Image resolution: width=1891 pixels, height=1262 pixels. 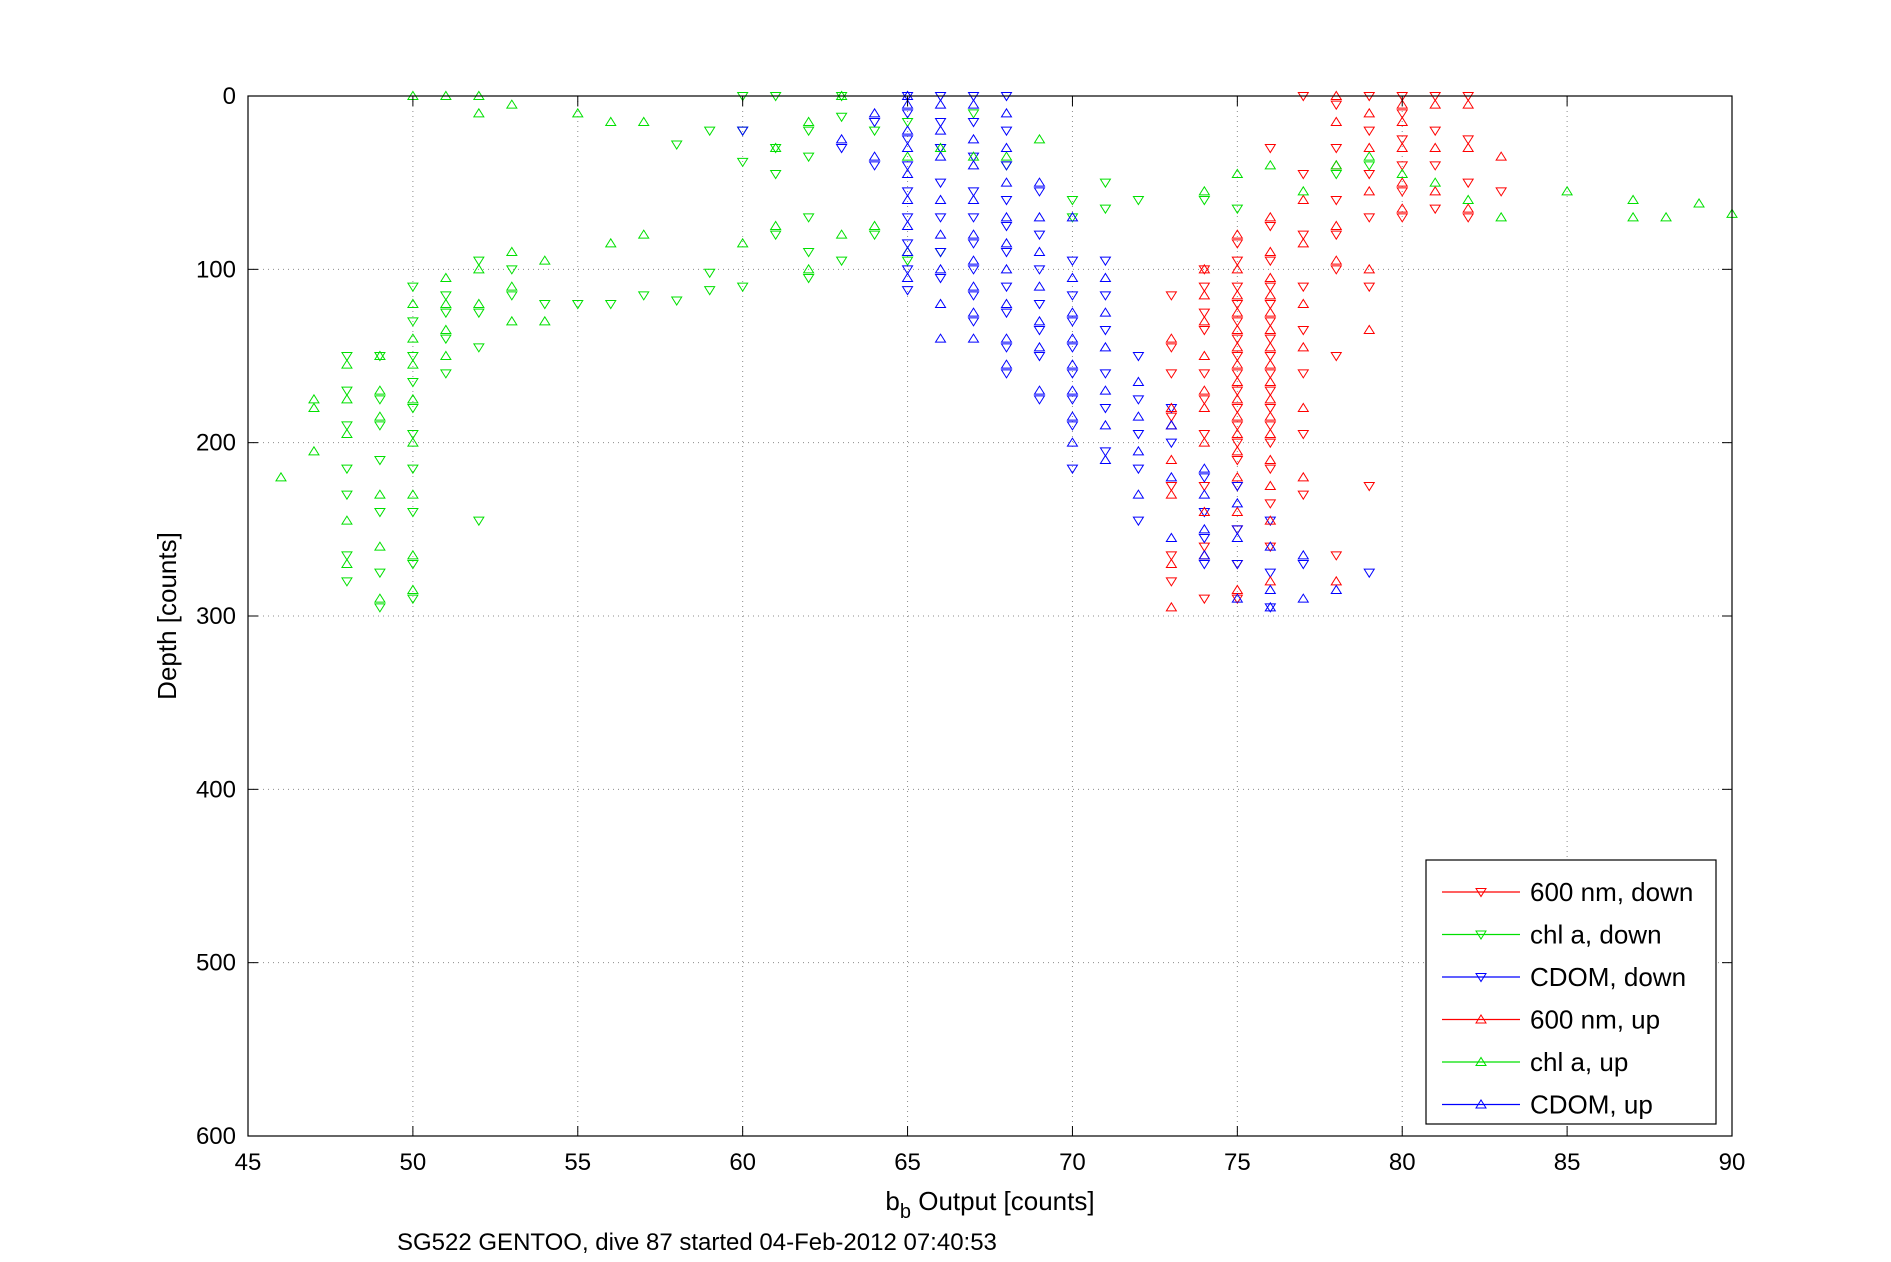 I want to click on legend-label: CDOM, up, so click(x=1591, y=1105).